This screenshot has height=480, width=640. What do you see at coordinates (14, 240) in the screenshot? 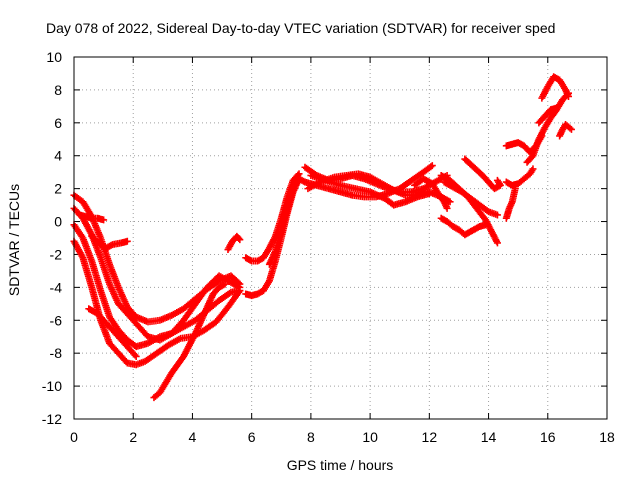
I see `y-axis-label: SDTVAR / TECUs` at bounding box center [14, 240].